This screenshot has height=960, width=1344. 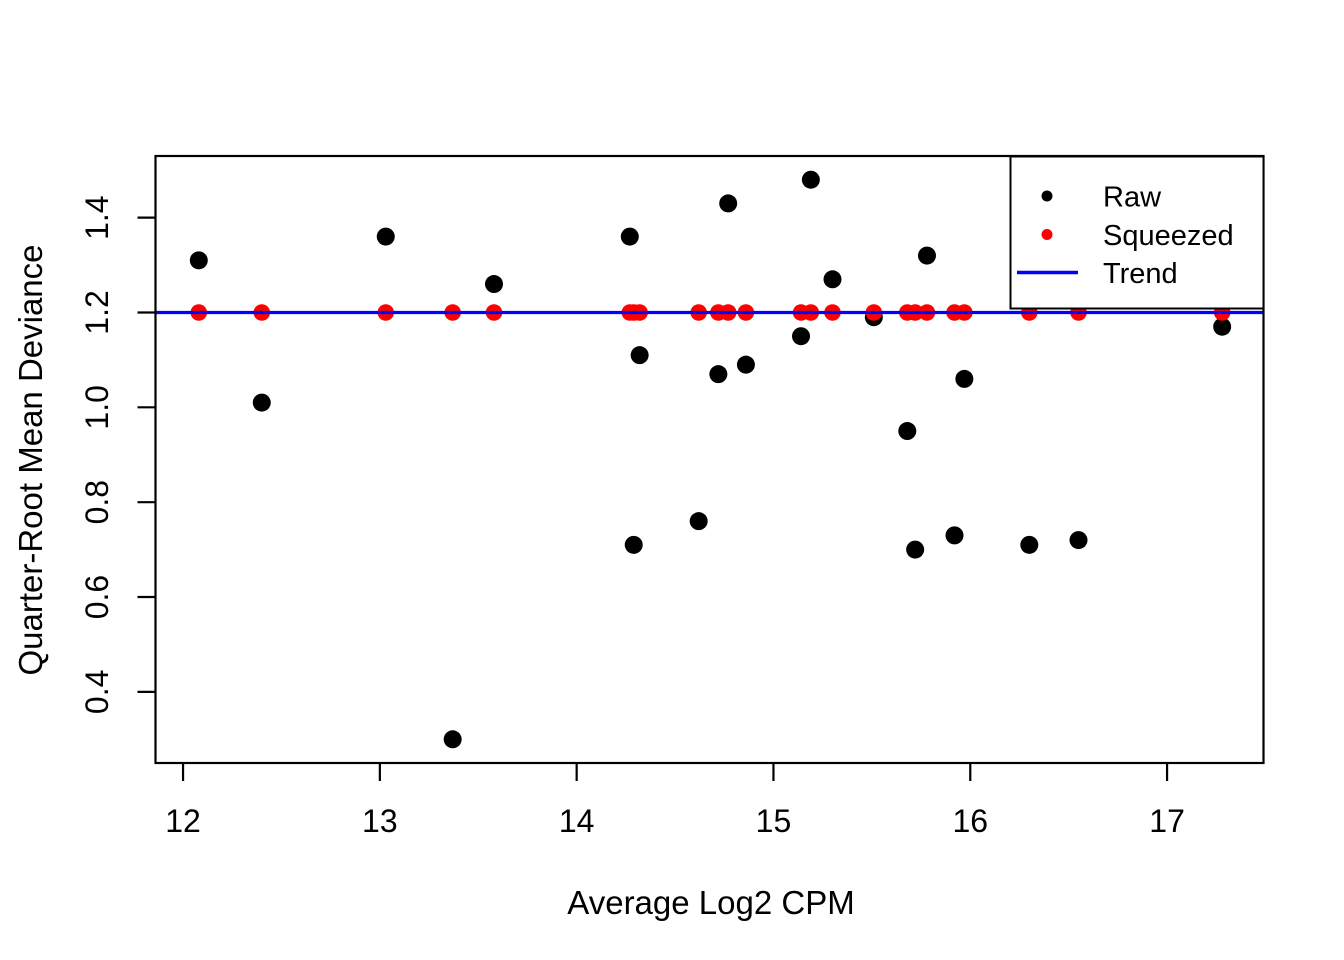 I want to click on legend-label-raw: Raw, so click(x=1132, y=198).